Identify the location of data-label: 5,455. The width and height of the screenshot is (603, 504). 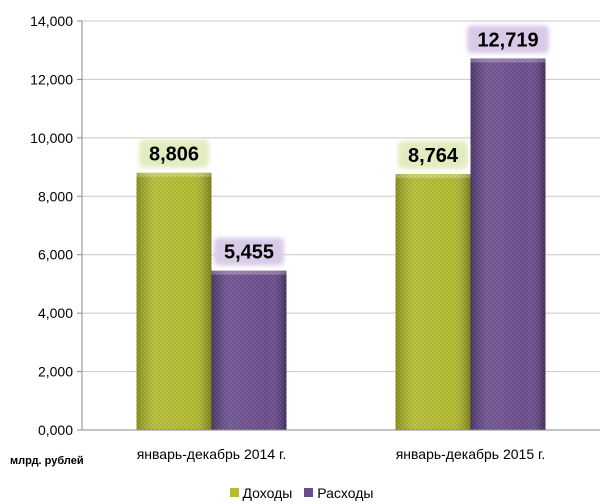
(249, 253).